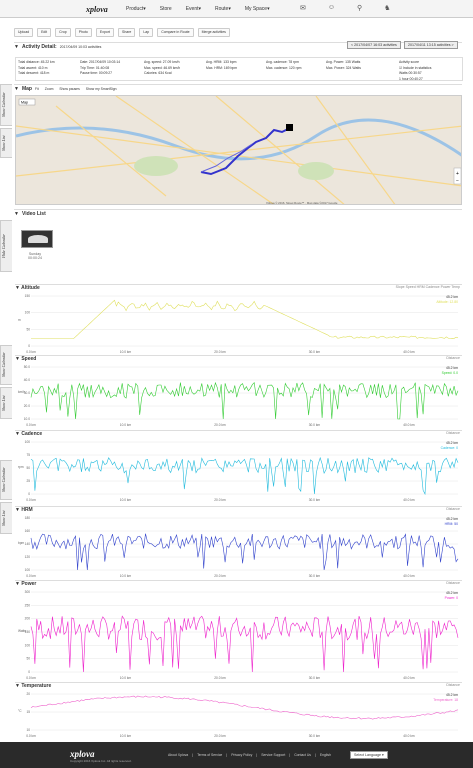 The width and height of the screenshot is (473, 768). Describe the element at coordinates (457, 181) in the screenshot. I see `zoom-out-icon: −` at that location.